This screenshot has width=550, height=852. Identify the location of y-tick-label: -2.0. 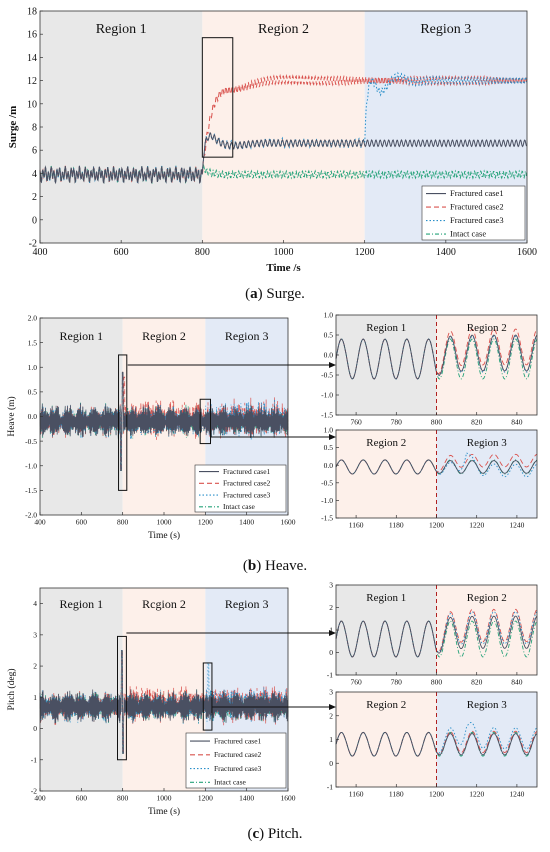
(31, 515).